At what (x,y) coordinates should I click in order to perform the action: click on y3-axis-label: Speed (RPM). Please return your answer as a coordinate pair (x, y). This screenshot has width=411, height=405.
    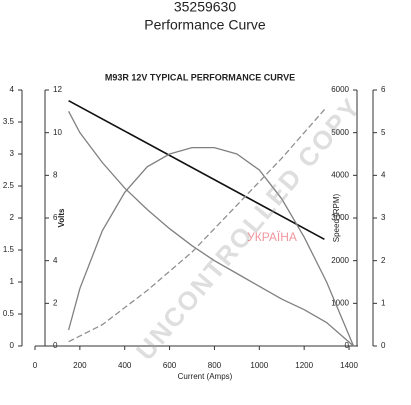
    Looking at the image, I should click on (336, 217).